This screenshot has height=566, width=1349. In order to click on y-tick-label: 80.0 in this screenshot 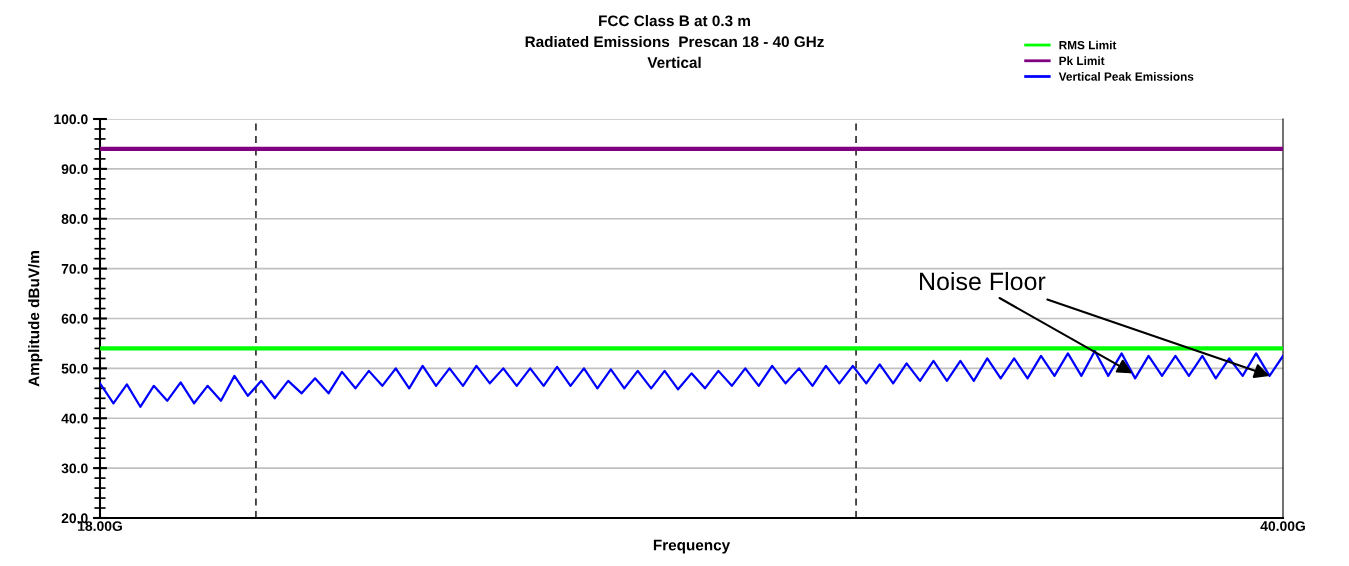, I will do `click(74, 219)`.